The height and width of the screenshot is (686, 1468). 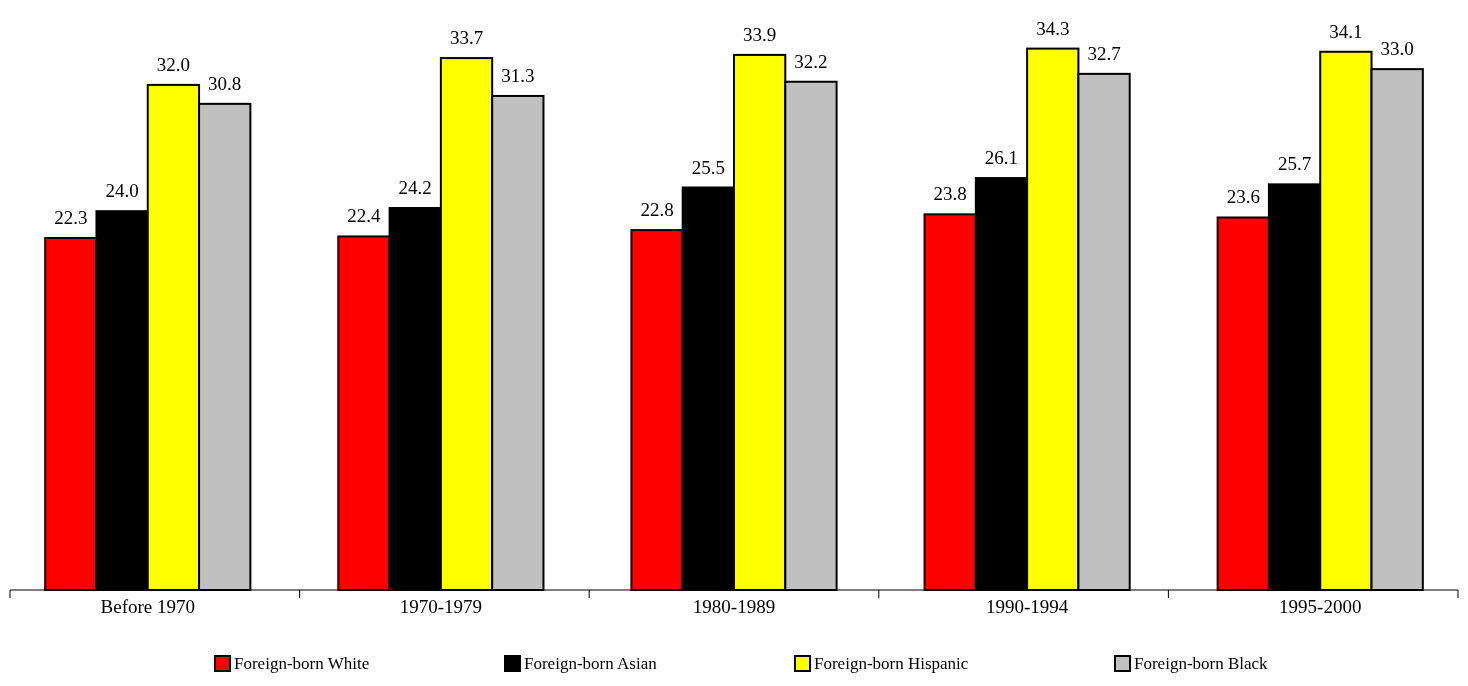 I want to click on x-tick-label: 1990-1994, so click(x=1027, y=606).